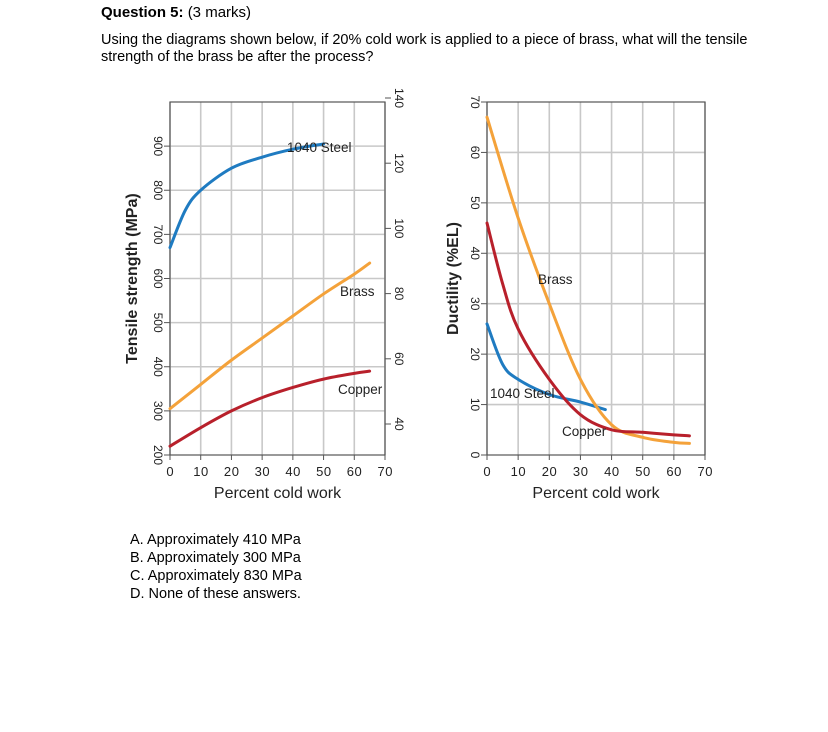 This screenshot has height=732, width=828. I want to click on answer-option-b: B. Approximately 300 MPa, so click(215, 558).